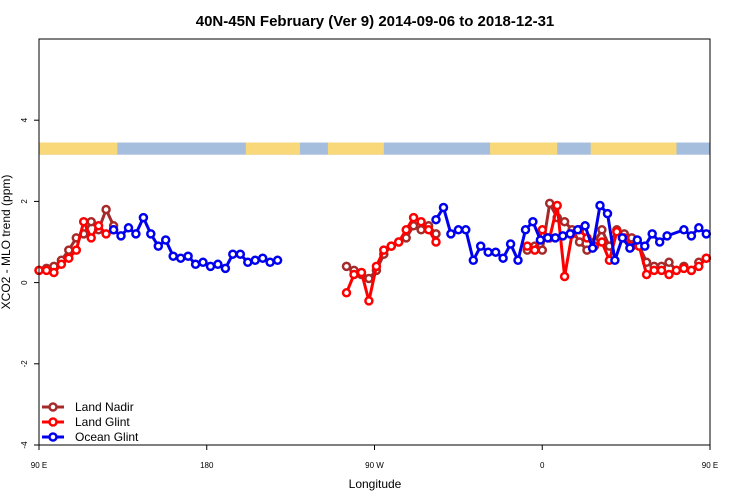  I want to click on y-tick-label: 4, so click(24, 119).